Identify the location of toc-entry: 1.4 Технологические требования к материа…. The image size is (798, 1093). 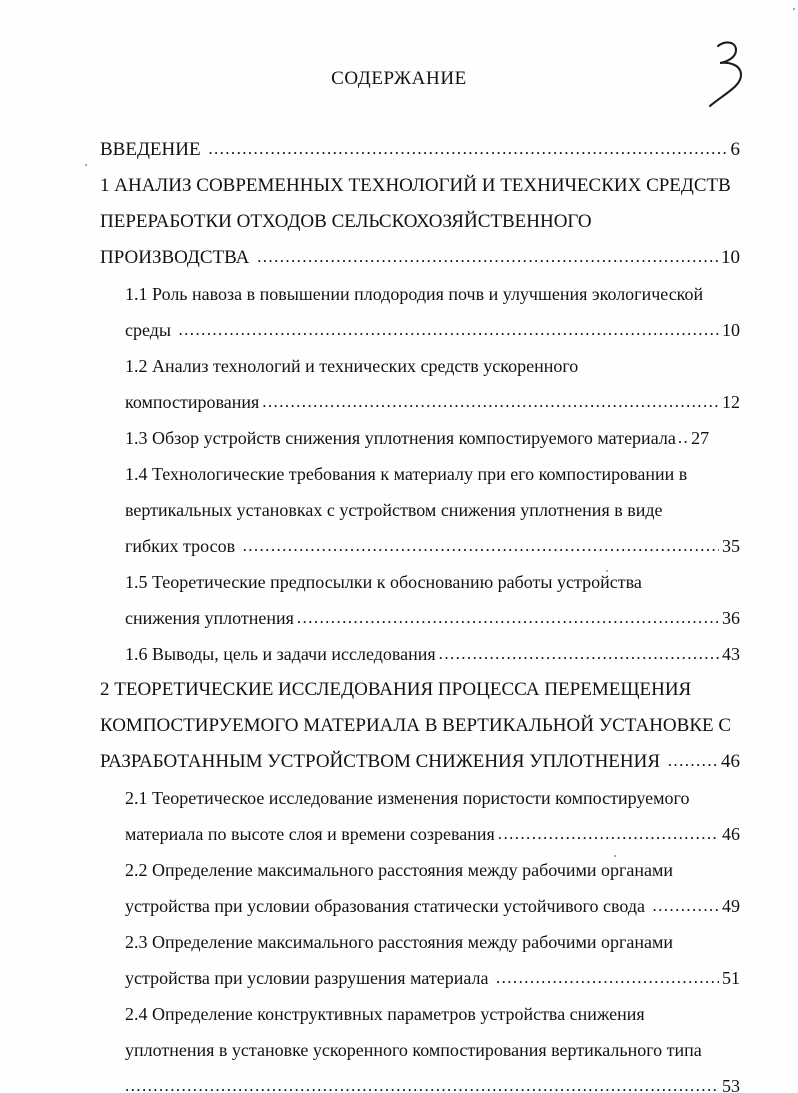
(420, 510).